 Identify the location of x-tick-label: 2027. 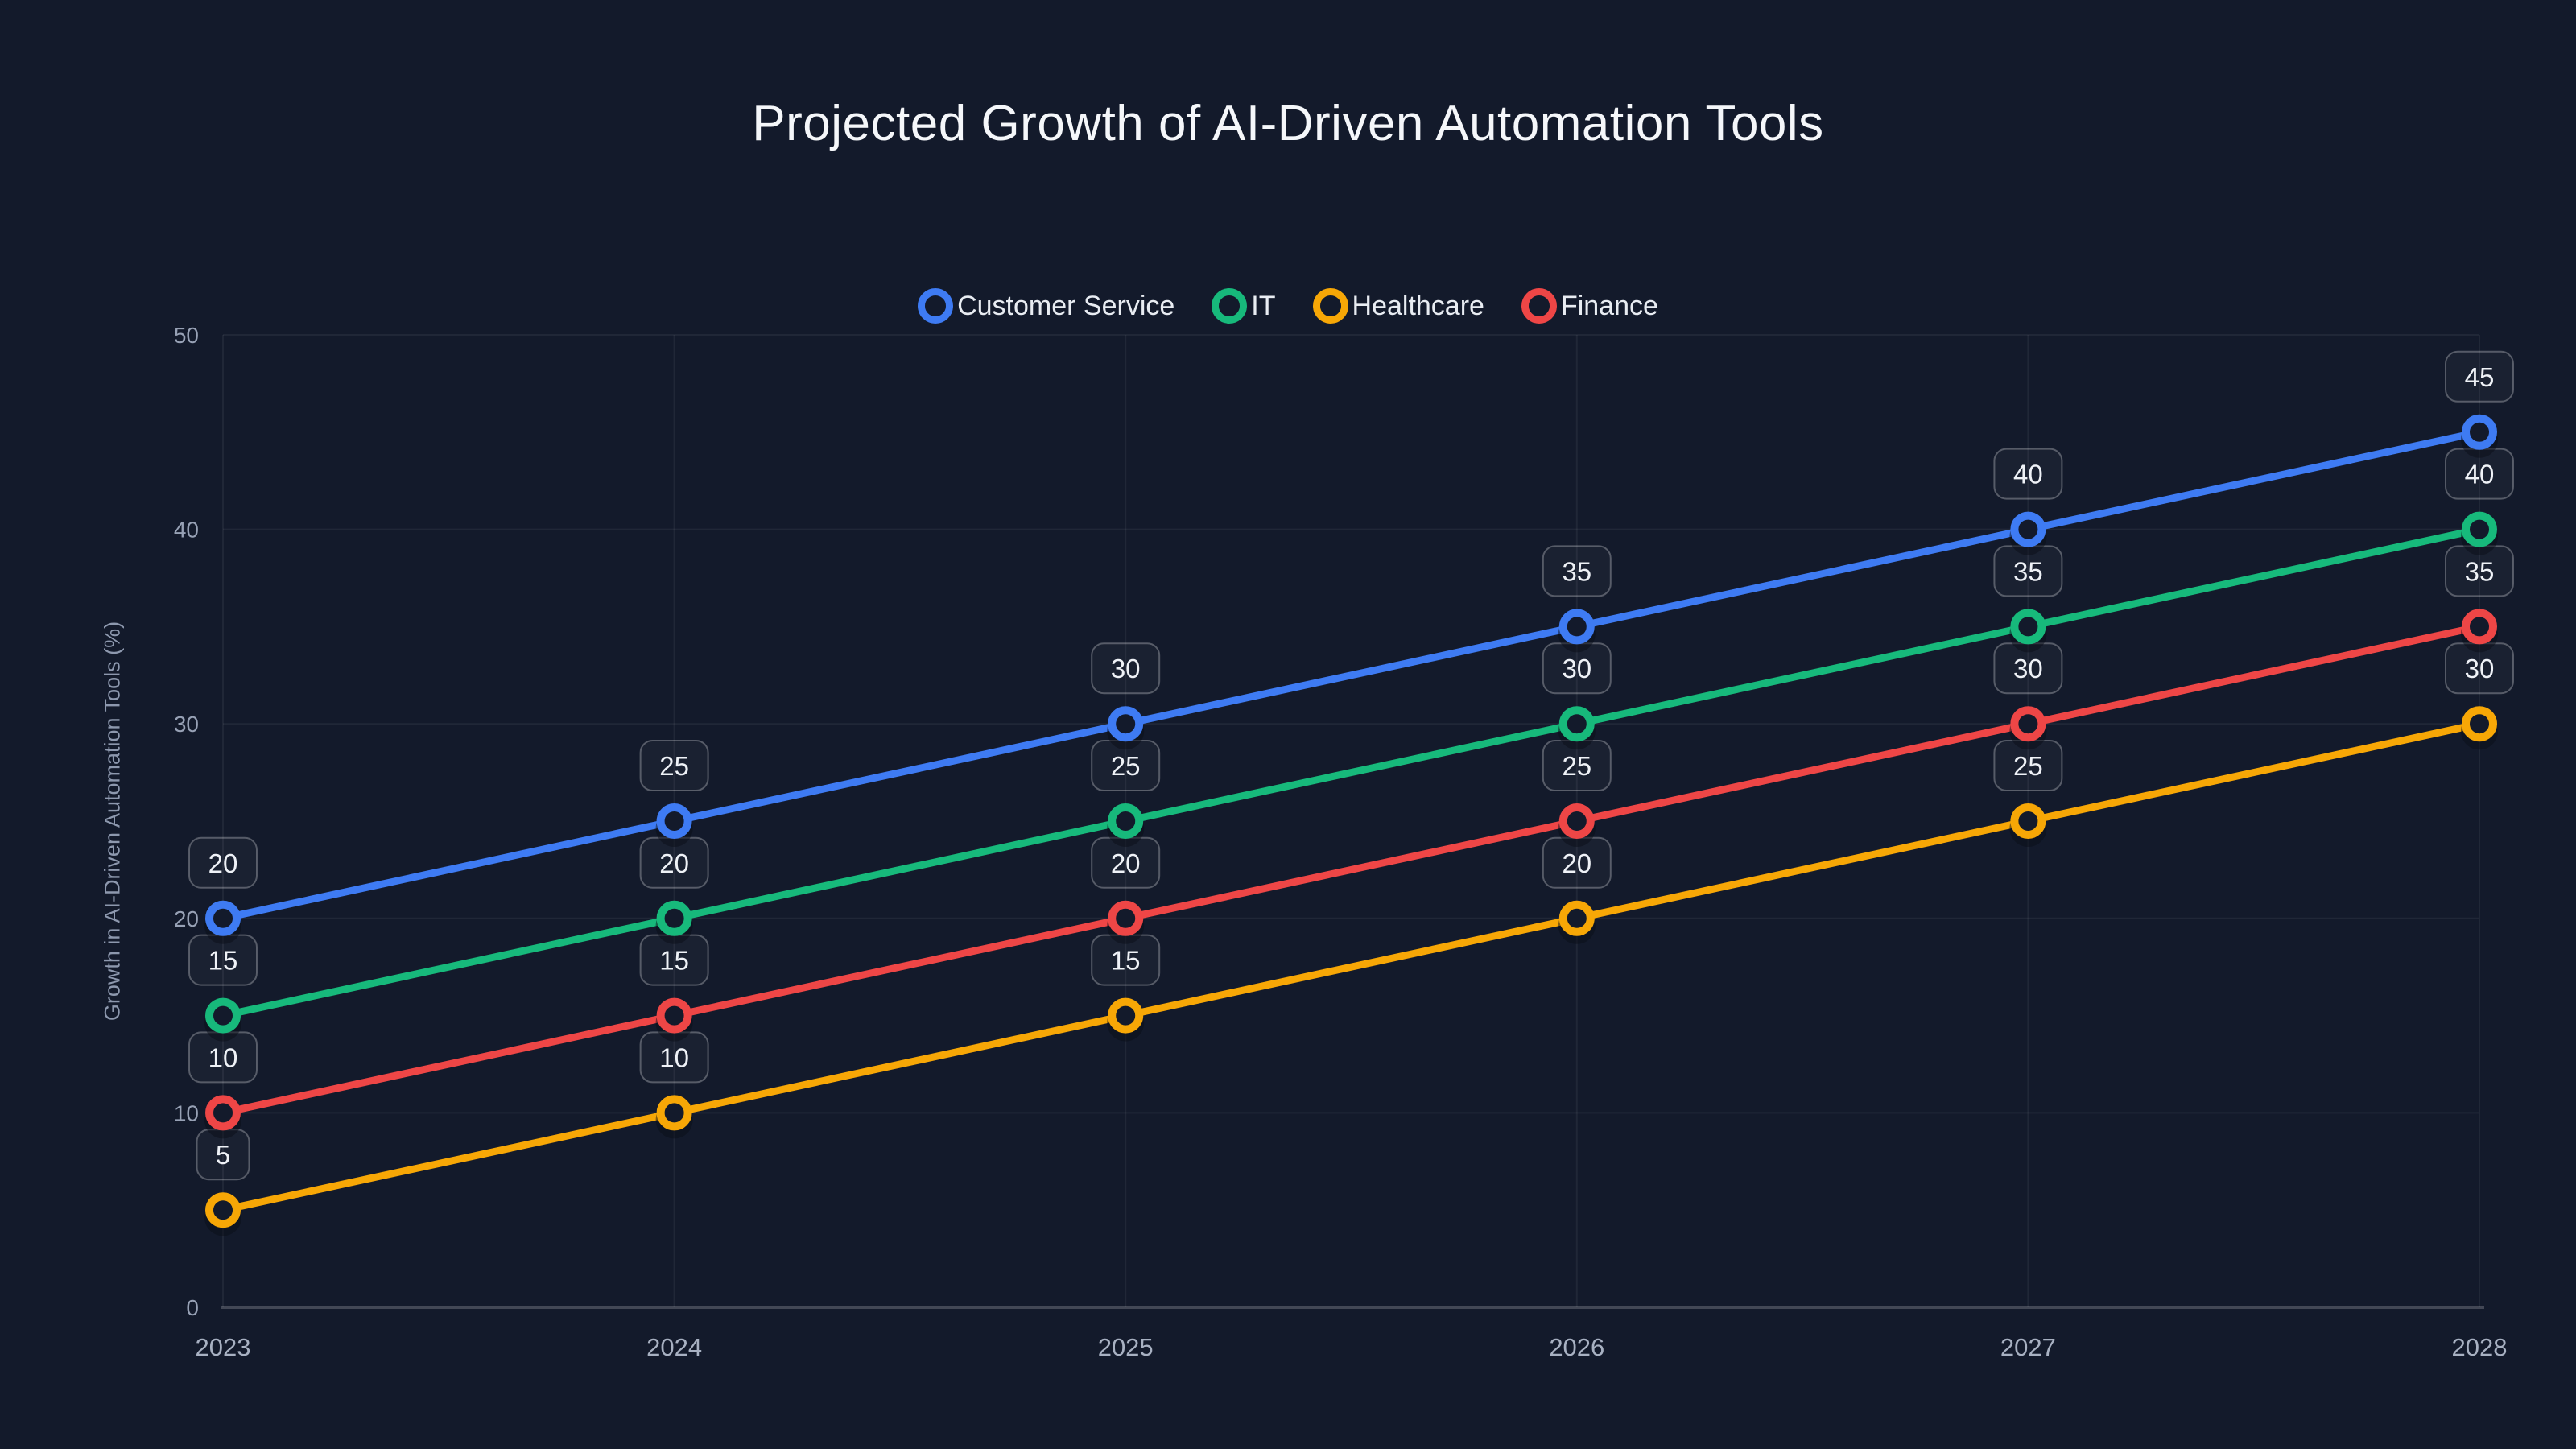
(2028, 1347).